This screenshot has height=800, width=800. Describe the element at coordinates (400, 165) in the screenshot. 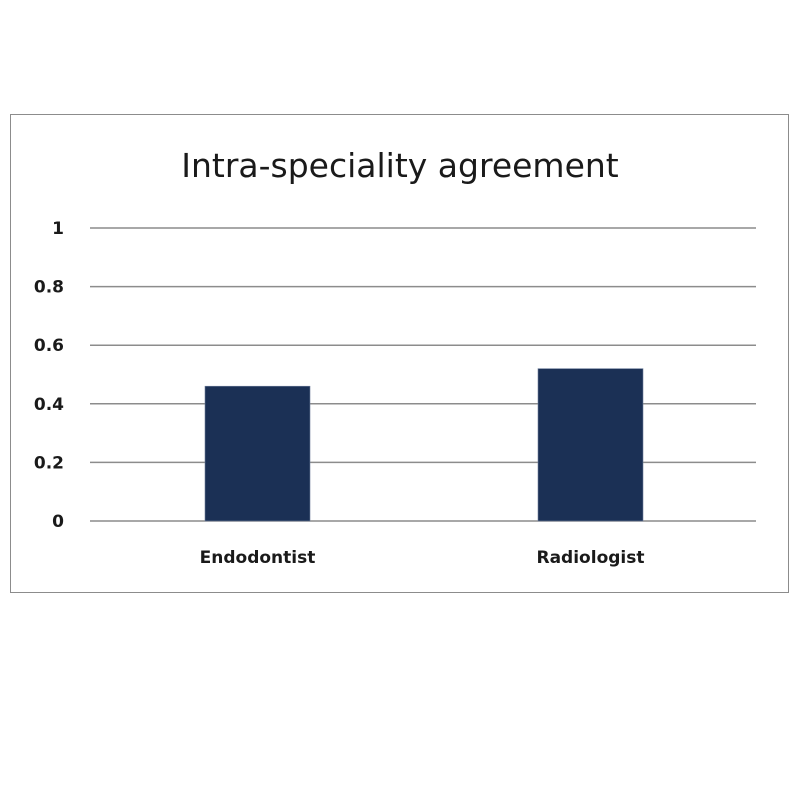

I see `chart-title: Intra-speciality agreement` at that location.